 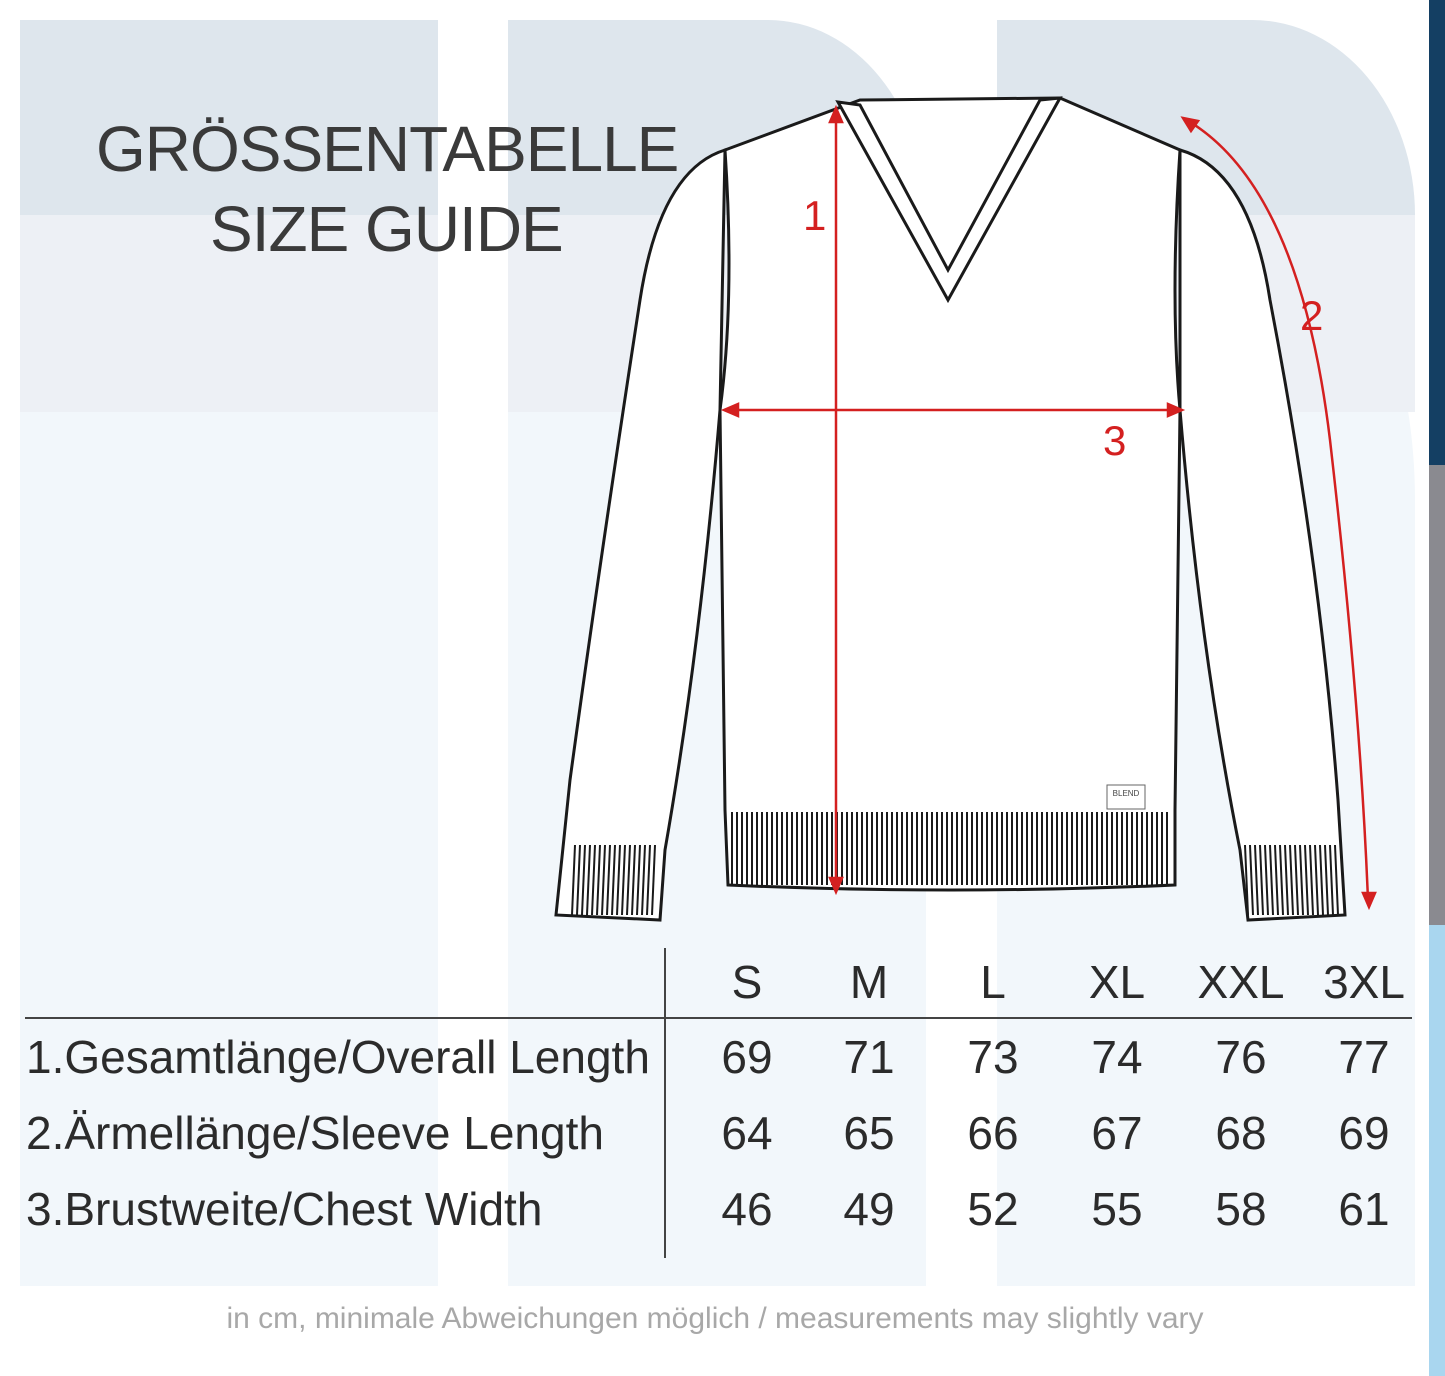 What do you see at coordinates (665, 1103) in the screenshot?
I see `table-divider-vertical` at bounding box center [665, 1103].